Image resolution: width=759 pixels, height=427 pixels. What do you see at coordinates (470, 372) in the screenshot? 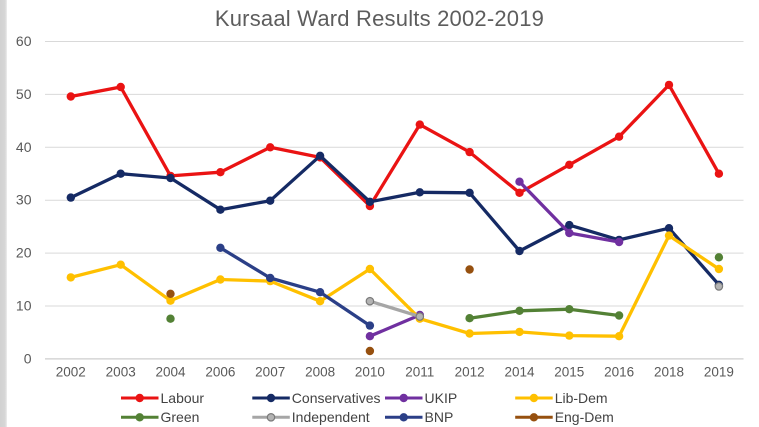
I see `svg-text: 2012` at bounding box center [470, 372].